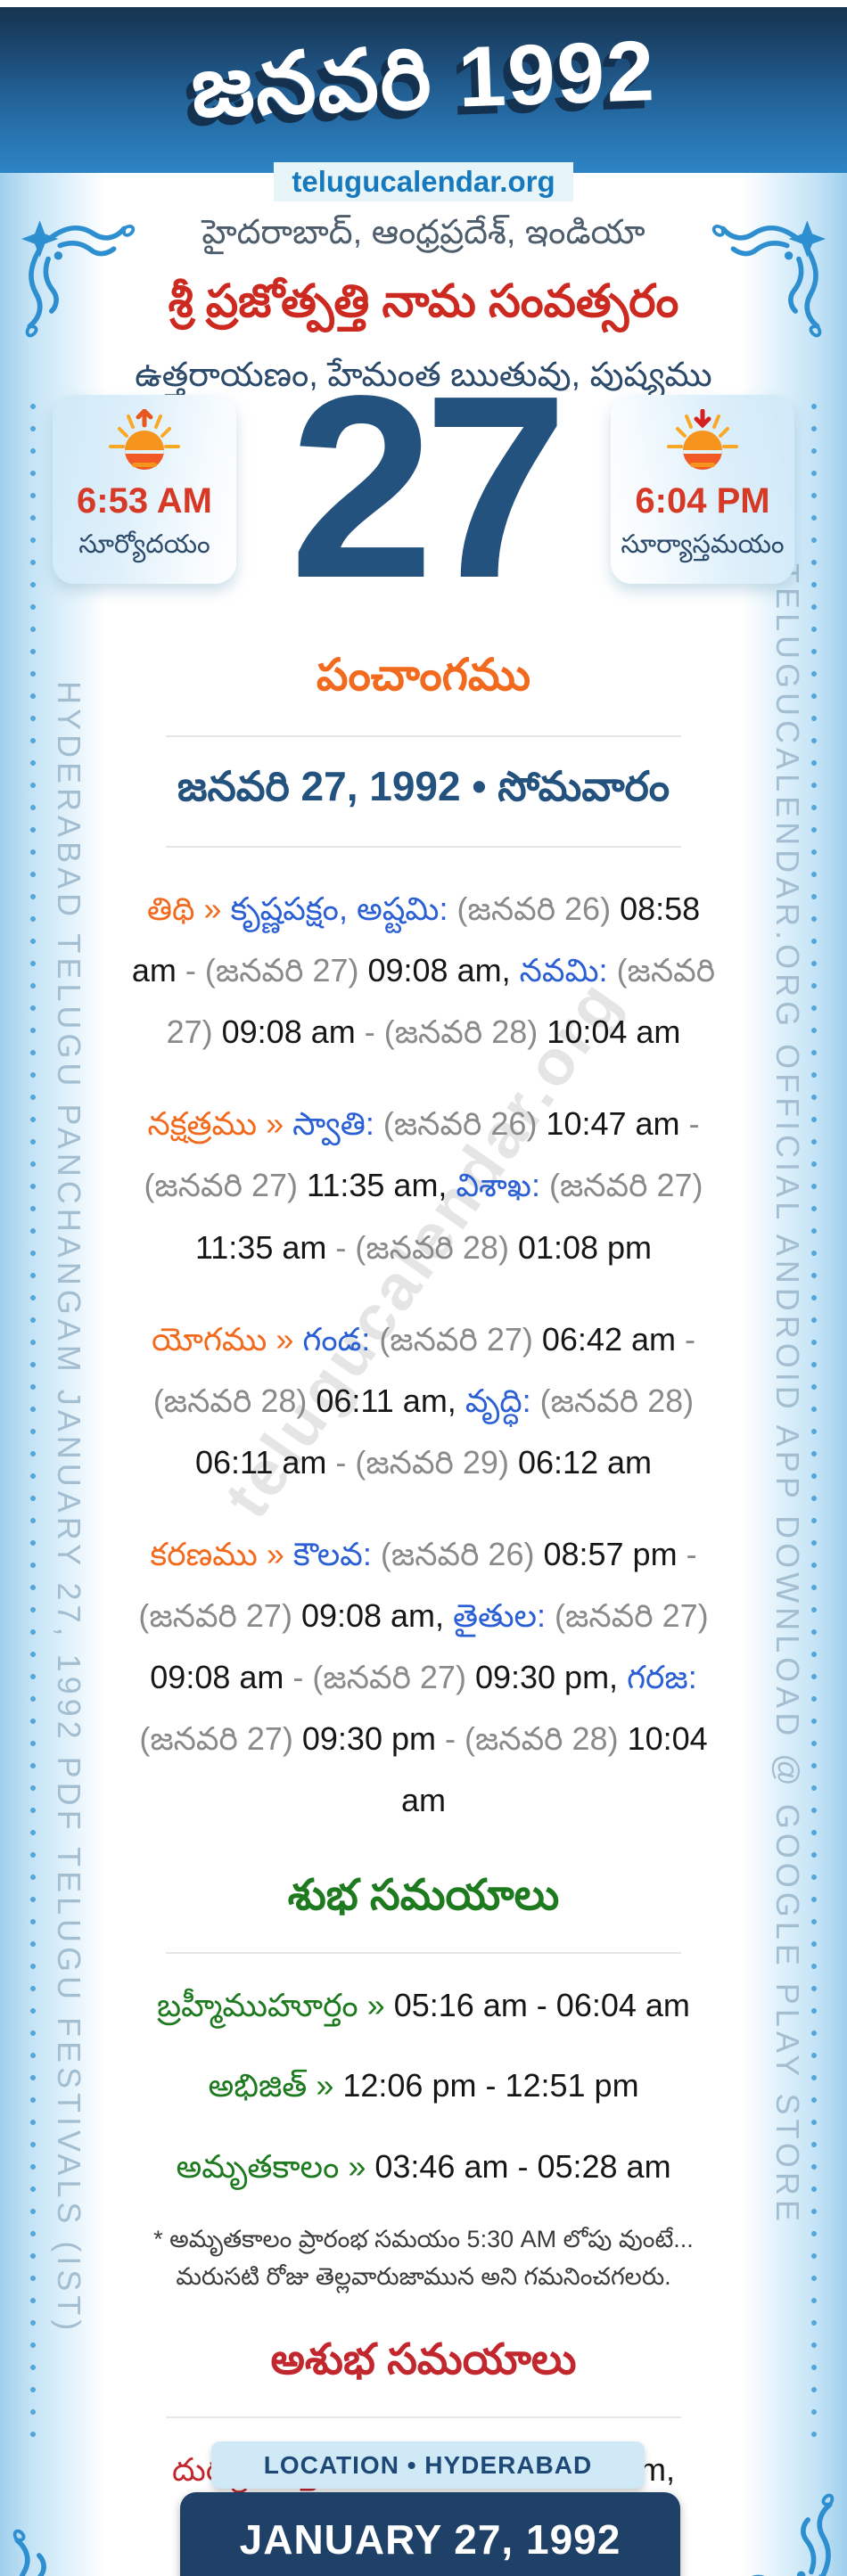  Describe the element at coordinates (33, 1428) in the screenshot. I see `dotted-line-left` at that location.